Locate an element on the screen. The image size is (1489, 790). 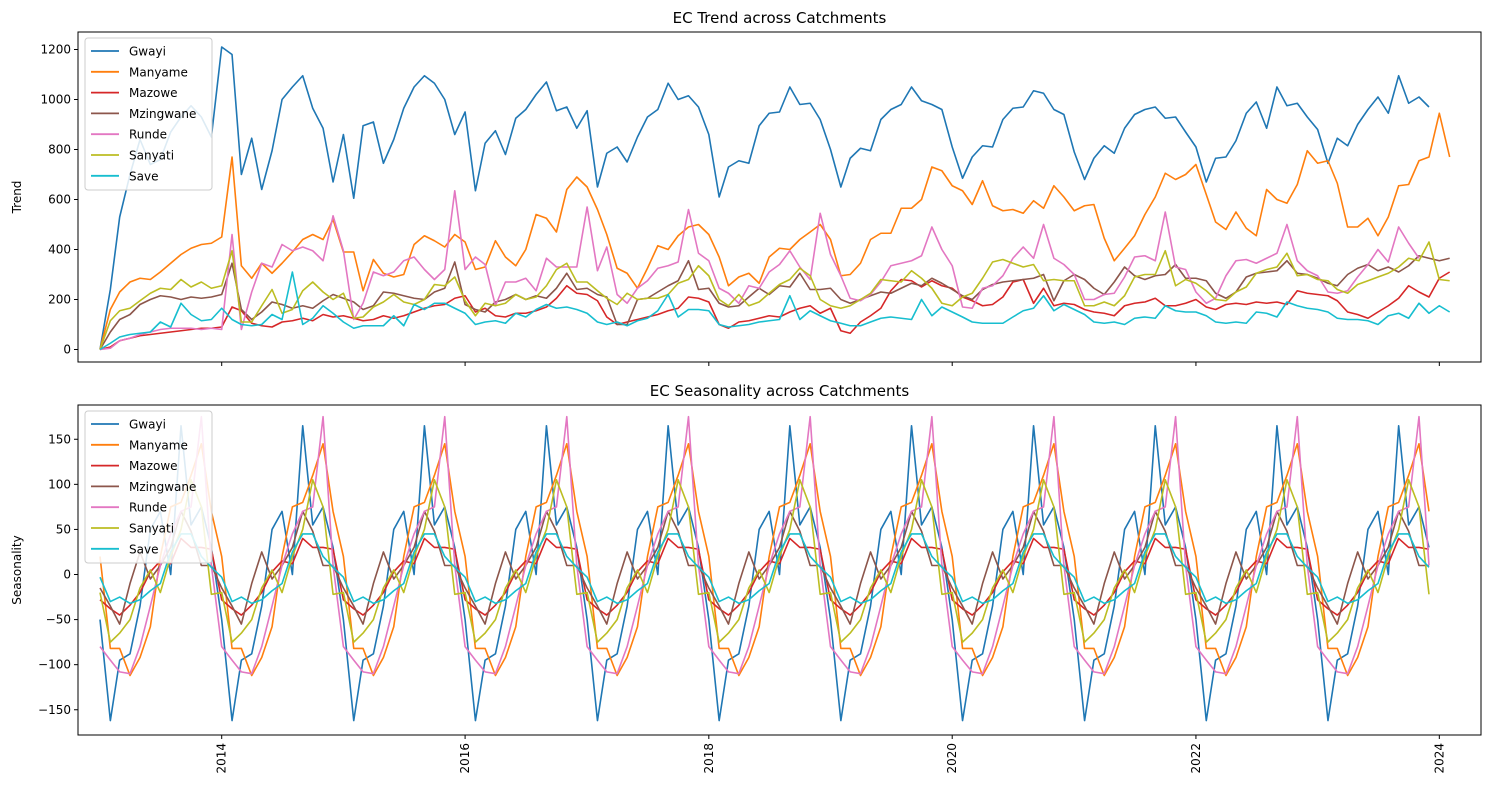
y-tick-label: −50 is located at coordinates (58, 620).